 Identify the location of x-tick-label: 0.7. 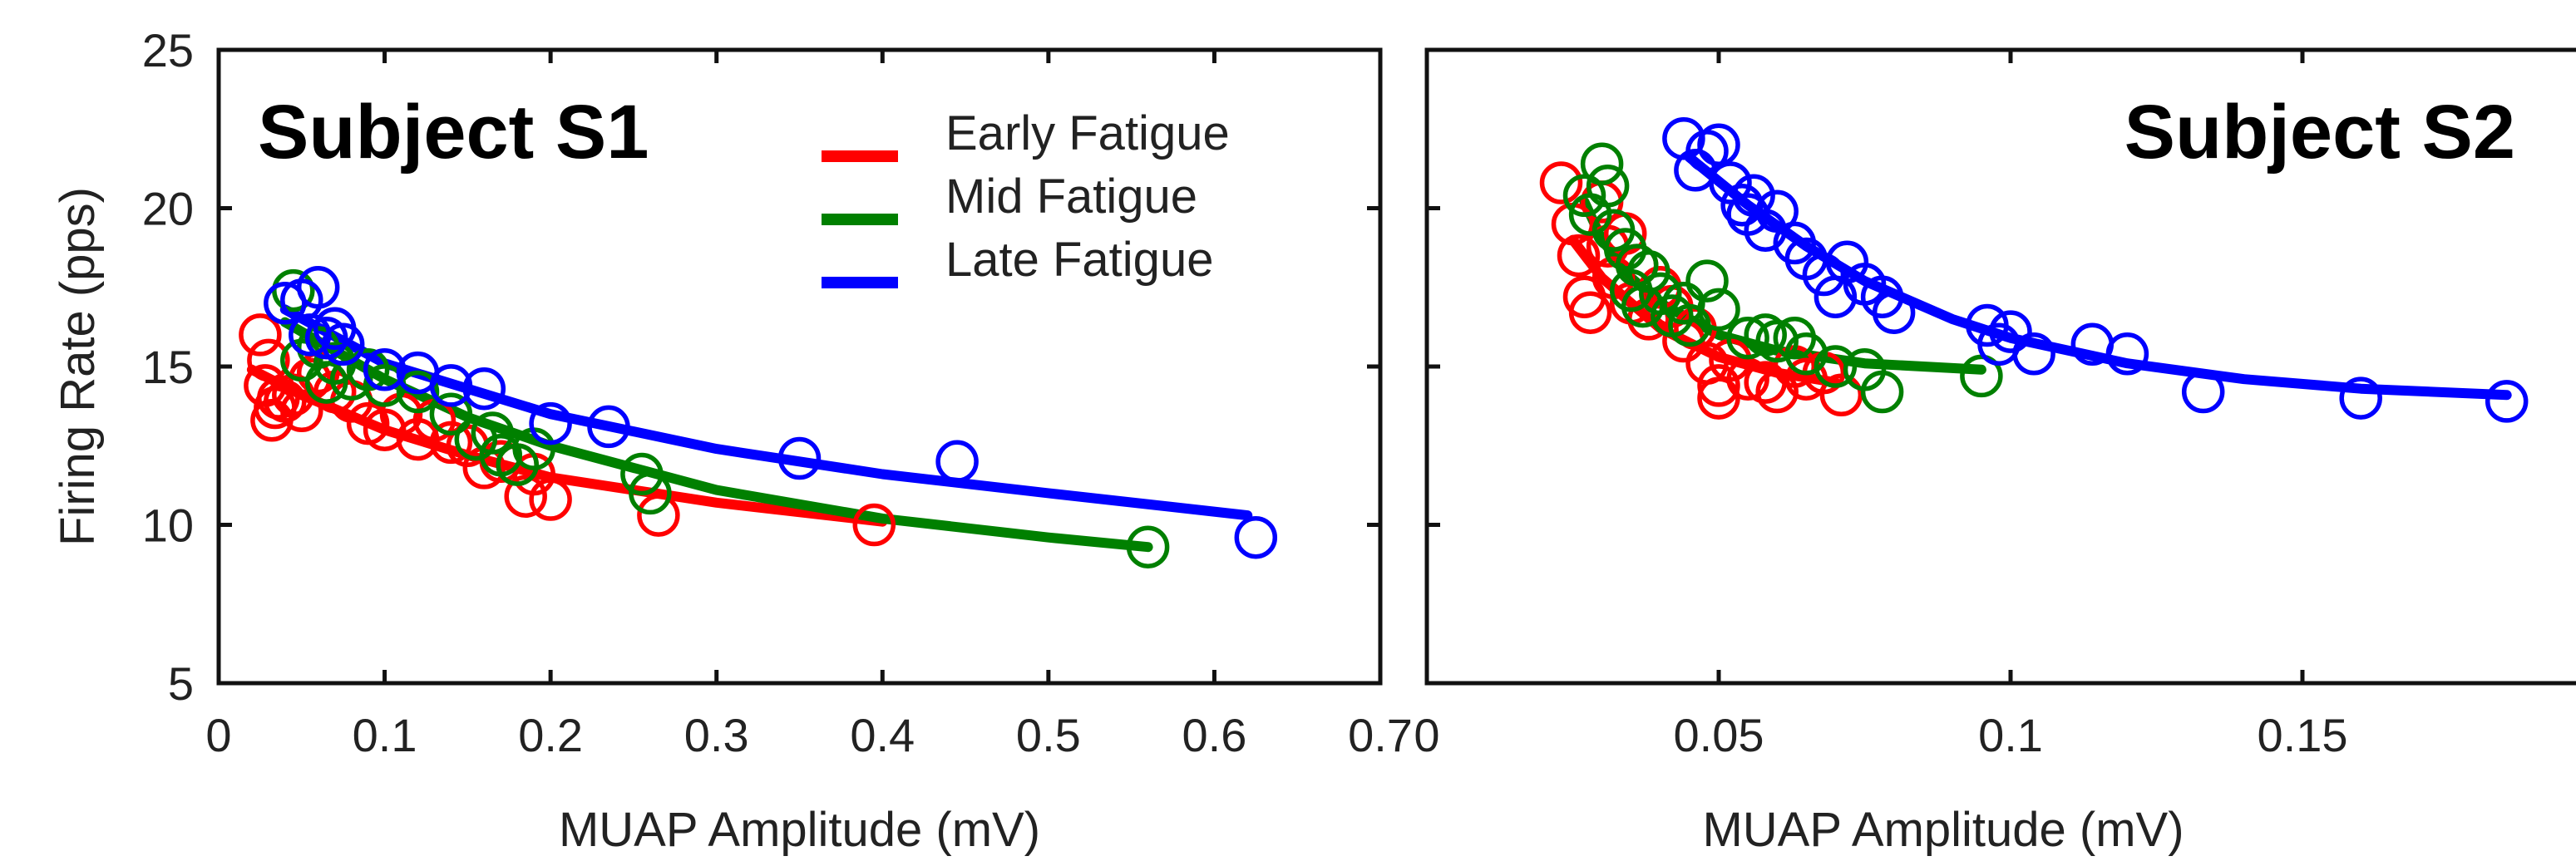
(1380, 735).